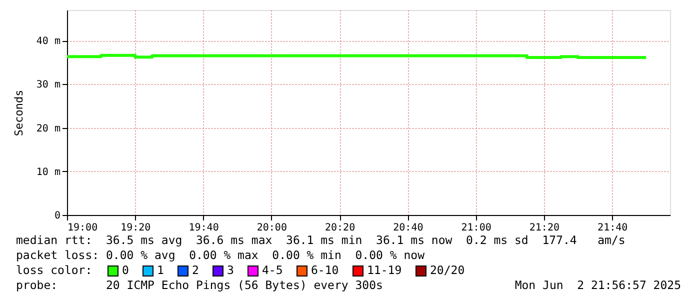 This screenshot has height=297, width=697. Describe the element at coordinates (447, 270) in the screenshot. I see `legend-label: 20/20` at that location.